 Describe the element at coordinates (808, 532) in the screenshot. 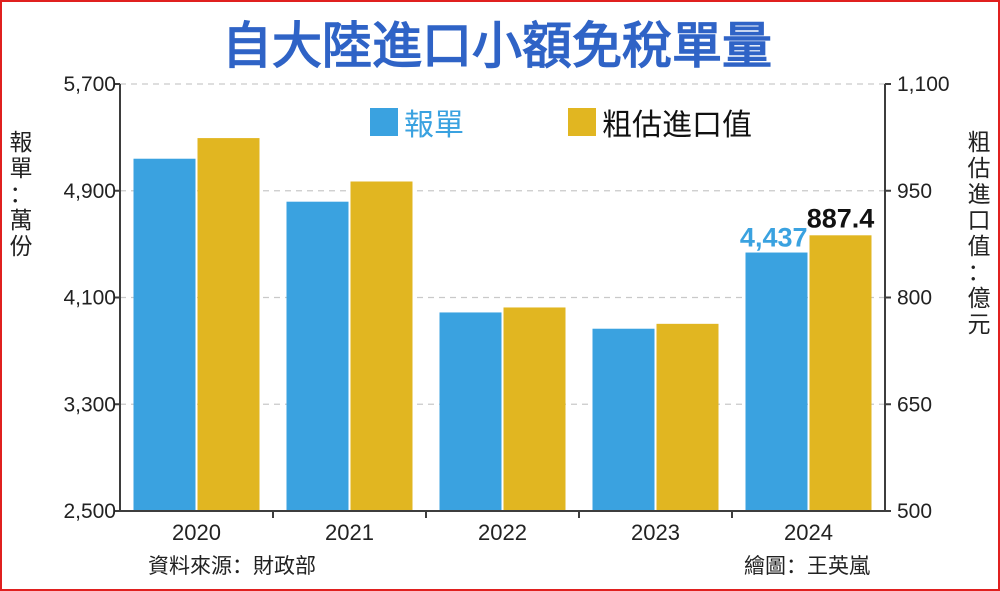

I see `x-tick-label: 2024` at that location.